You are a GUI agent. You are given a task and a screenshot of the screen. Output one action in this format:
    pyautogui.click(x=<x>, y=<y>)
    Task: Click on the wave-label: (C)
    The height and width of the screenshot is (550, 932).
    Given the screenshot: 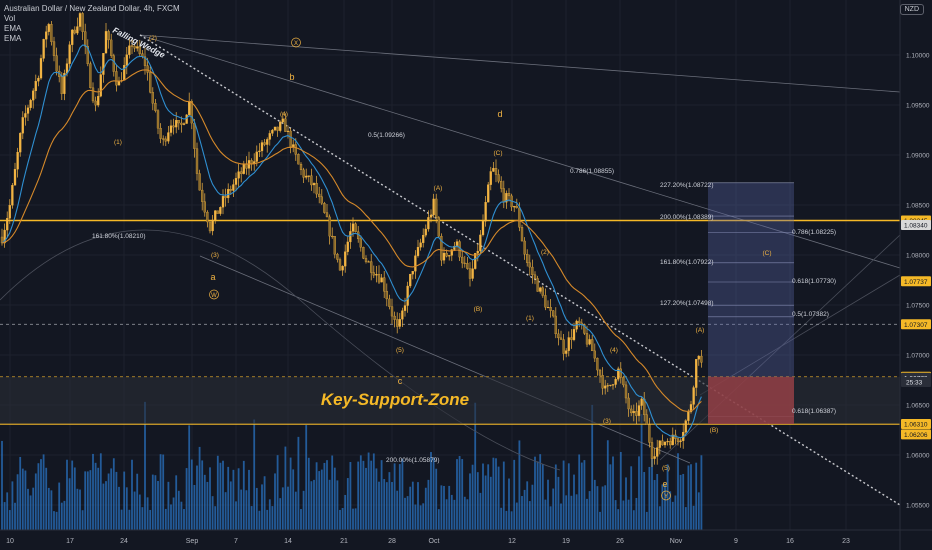 What is the action you would take?
    pyautogui.click(x=497, y=153)
    